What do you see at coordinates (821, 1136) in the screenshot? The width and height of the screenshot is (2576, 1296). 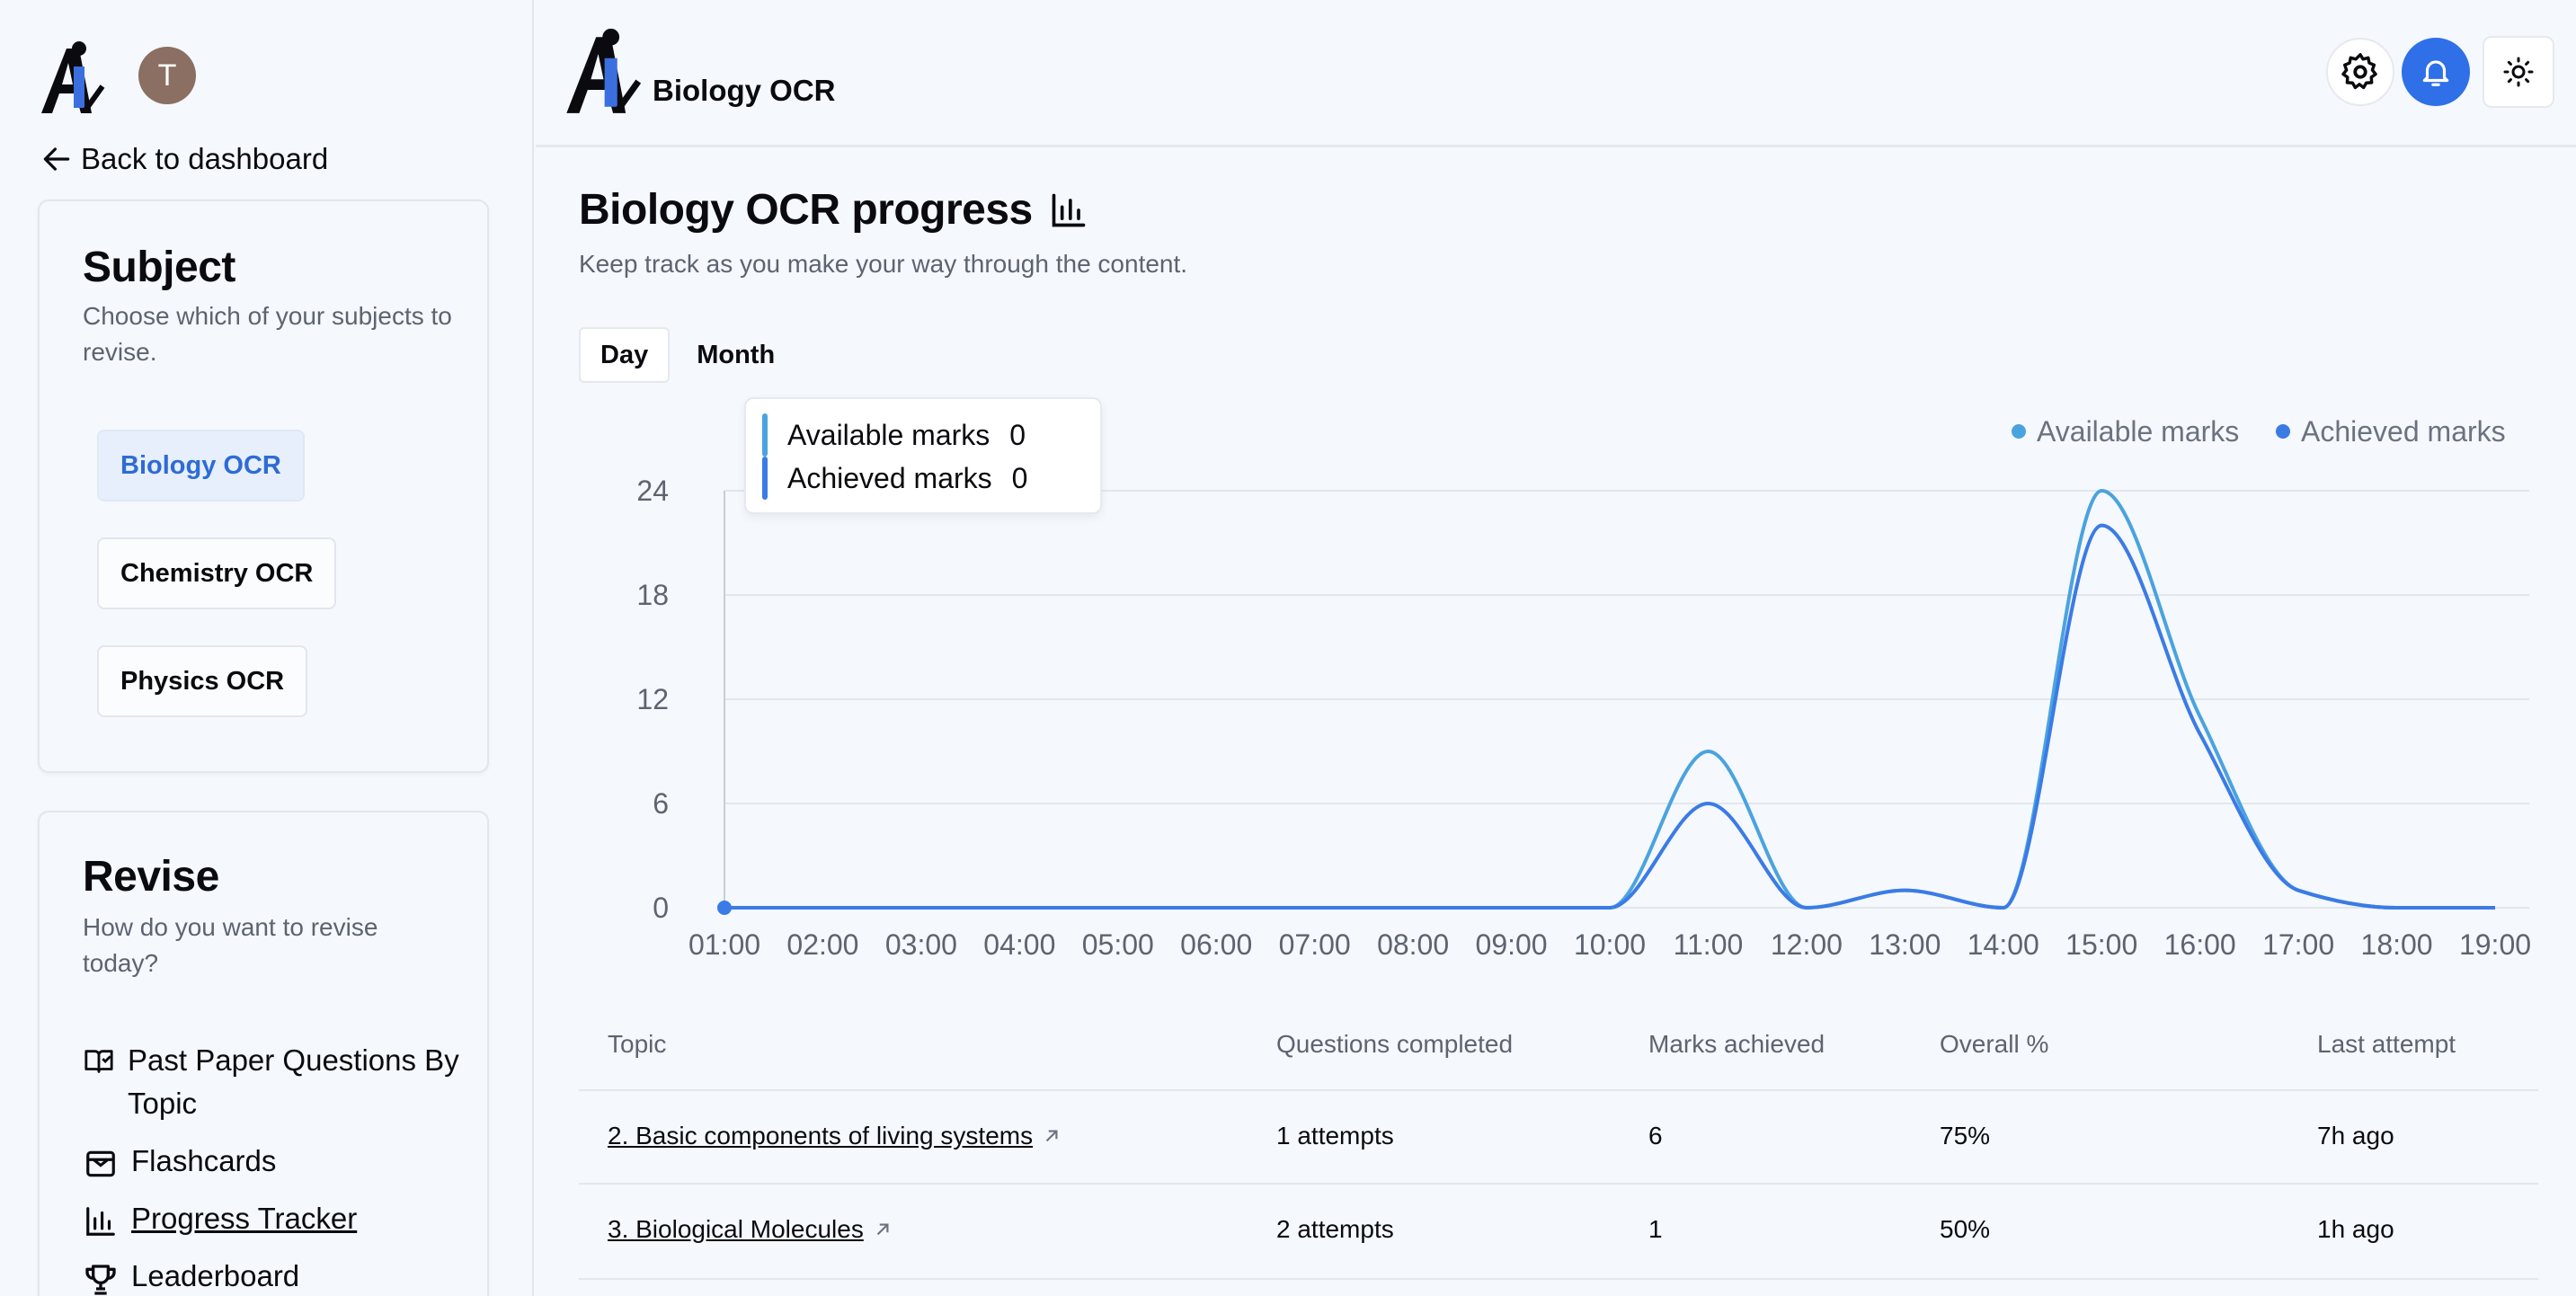 I see `topic-link-text: 2. Basic components of living systems` at bounding box center [821, 1136].